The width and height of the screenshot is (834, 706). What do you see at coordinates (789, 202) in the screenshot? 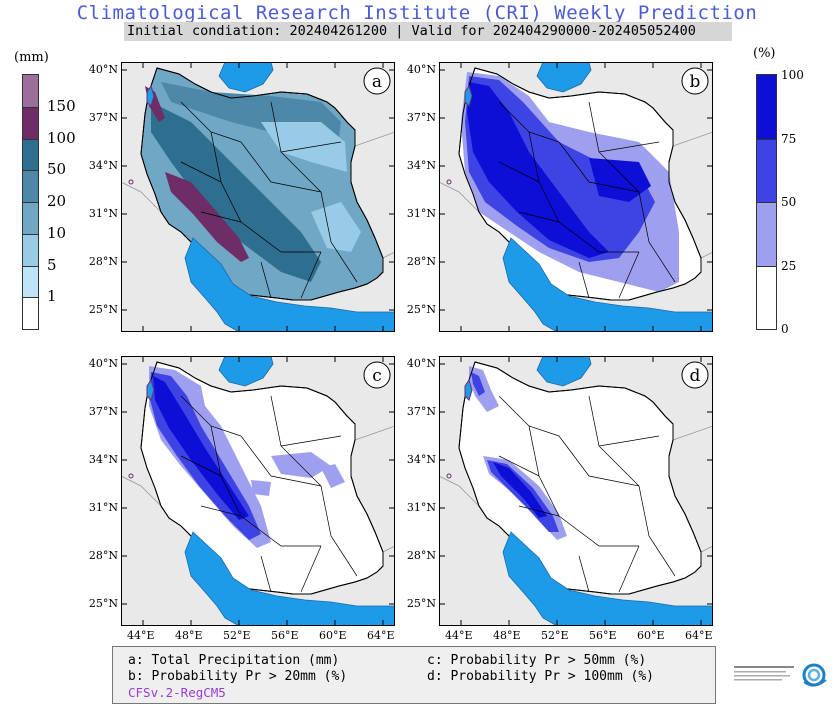
I see `probability-colorbar-label: 50` at bounding box center [789, 202].